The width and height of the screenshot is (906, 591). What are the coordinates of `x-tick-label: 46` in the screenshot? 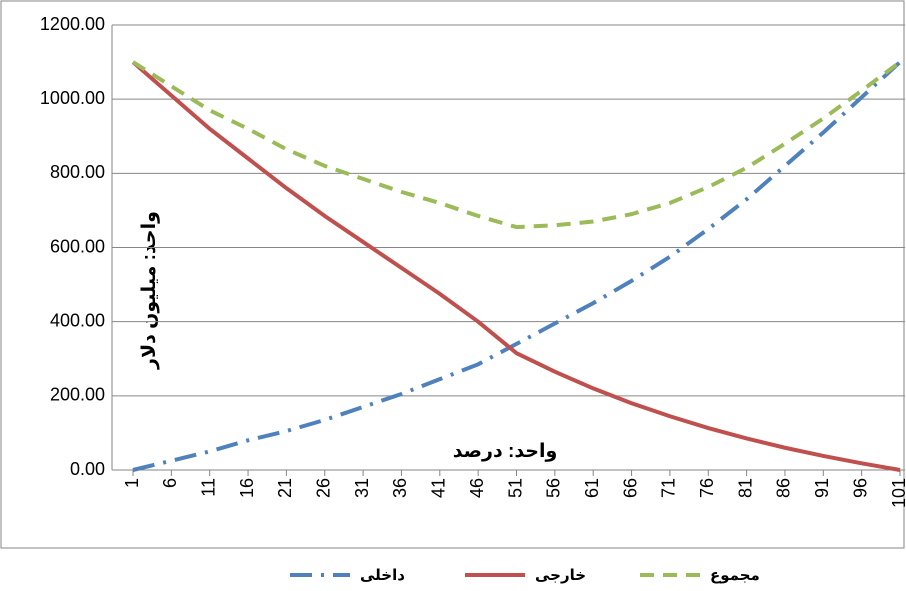 It's located at (477, 488).